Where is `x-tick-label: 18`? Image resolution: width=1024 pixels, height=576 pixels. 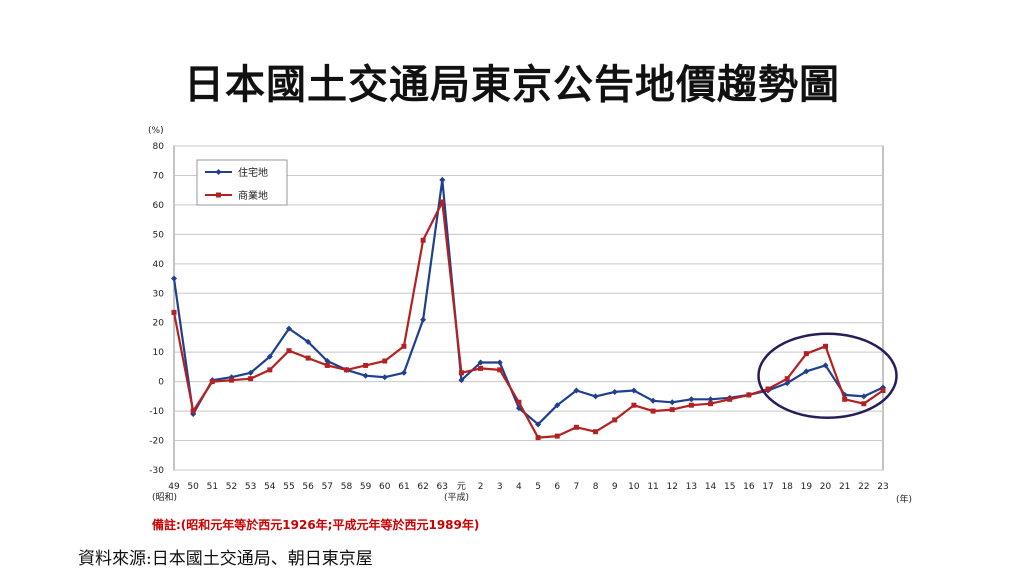 x-tick-label: 18 is located at coordinates (787, 487).